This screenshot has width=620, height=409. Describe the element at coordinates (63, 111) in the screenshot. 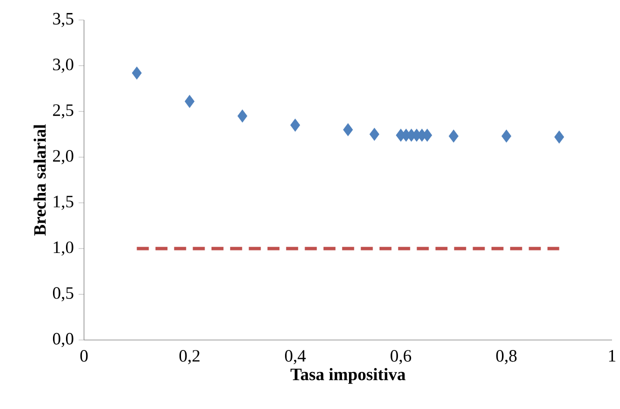

I see `y-tick-label: 2,5` at that location.